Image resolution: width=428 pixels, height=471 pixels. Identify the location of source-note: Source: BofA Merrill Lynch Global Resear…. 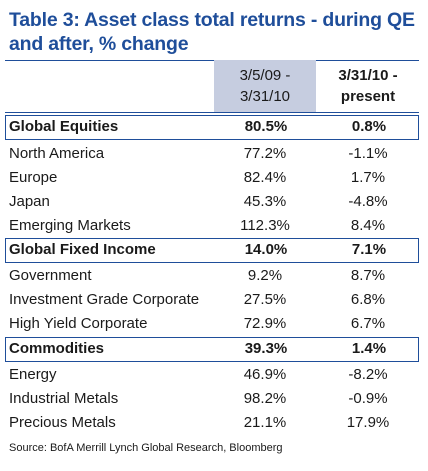
(146, 448).